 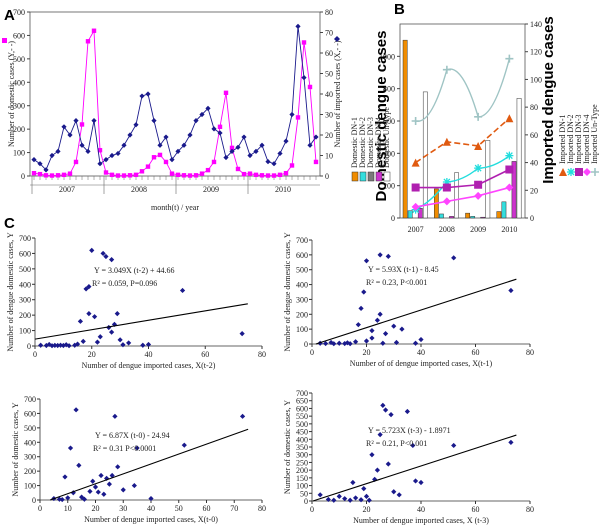 What do you see at coordinates (302, 455) in the screenshot?
I see `y-tick-label: 300` at bounding box center [302, 455].